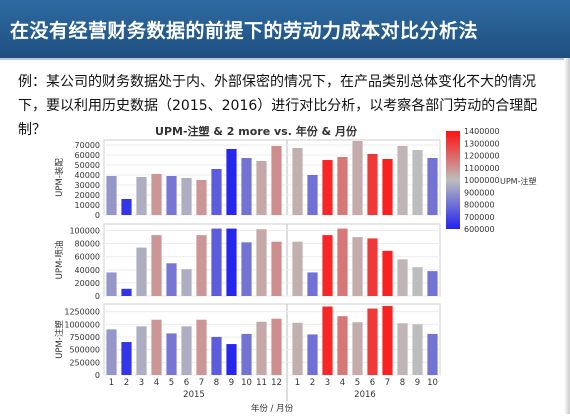 This screenshot has height=418, width=570. Describe the element at coordinates (84, 231) in the screenshot. I see `y-tick-label: 100000` at that location.